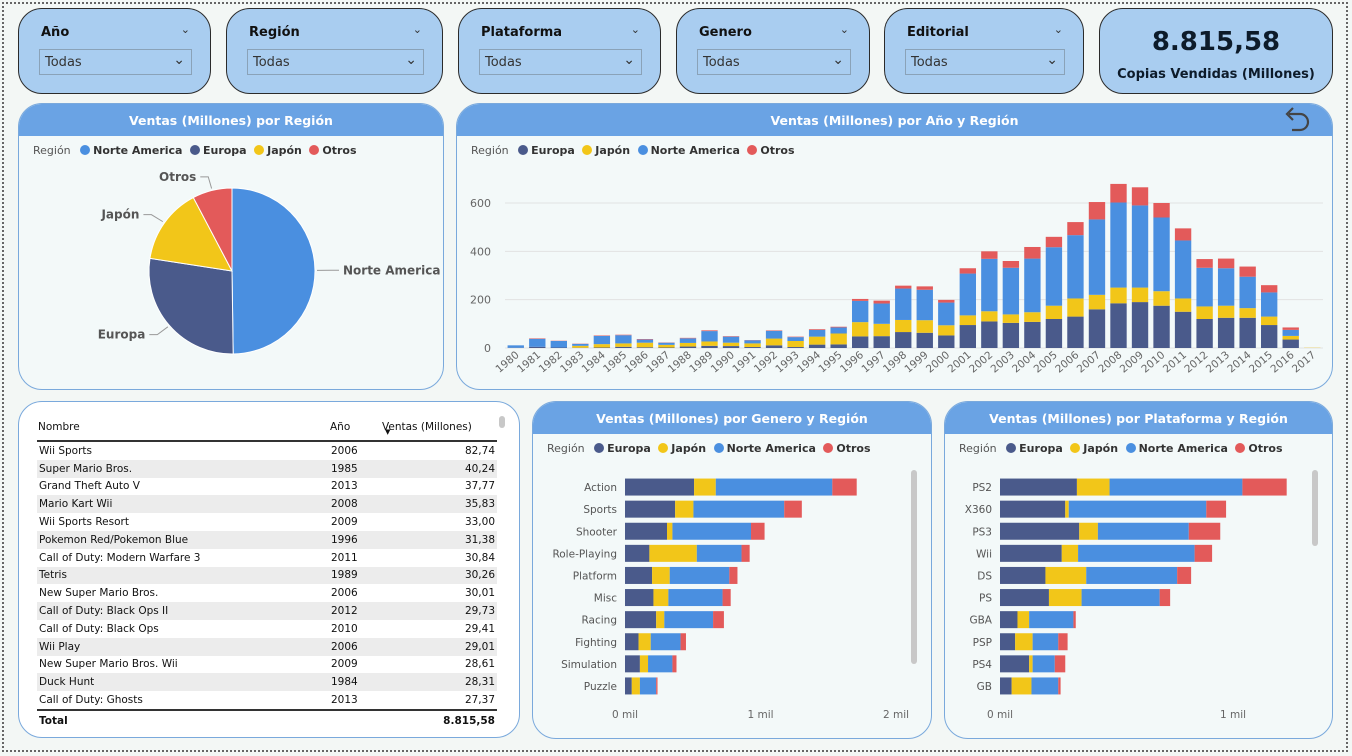  I want to click on bar-sports-otros, so click(793, 509).